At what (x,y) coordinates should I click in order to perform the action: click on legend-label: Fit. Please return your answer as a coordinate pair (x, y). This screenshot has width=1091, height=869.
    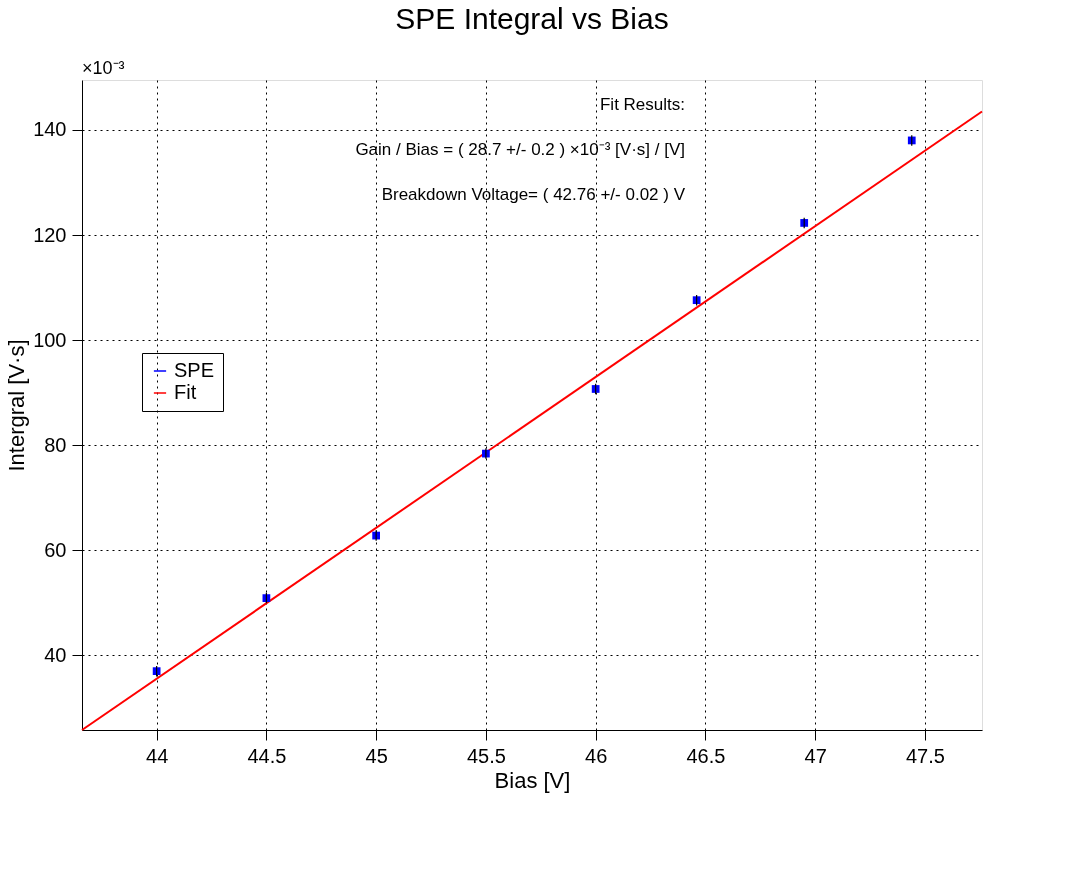
    Looking at the image, I should click on (185, 392).